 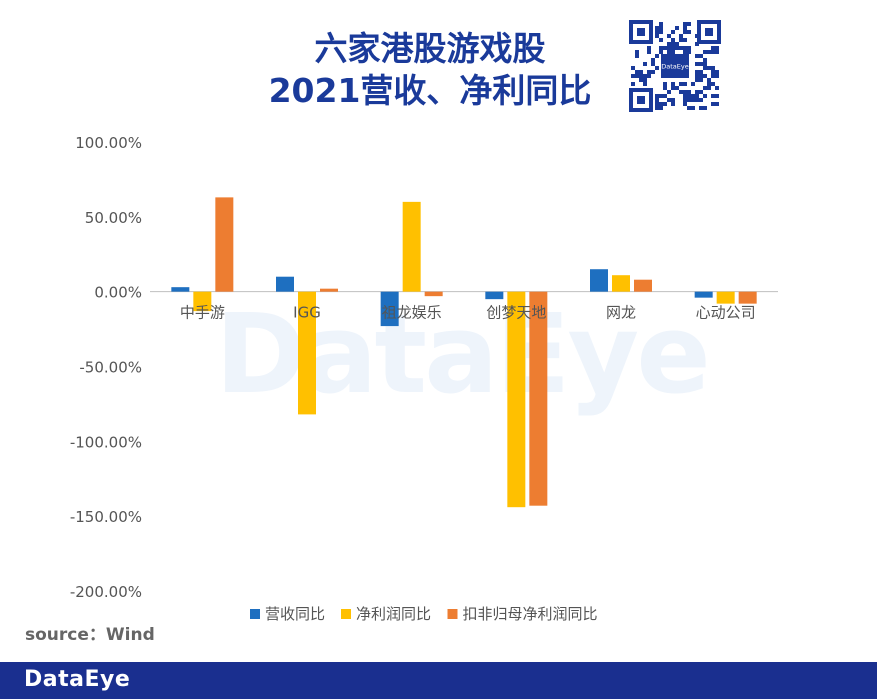 What do you see at coordinates (530, 614) in the screenshot?
I see `legend-label: 扣非归母净利润同比` at bounding box center [530, 614].